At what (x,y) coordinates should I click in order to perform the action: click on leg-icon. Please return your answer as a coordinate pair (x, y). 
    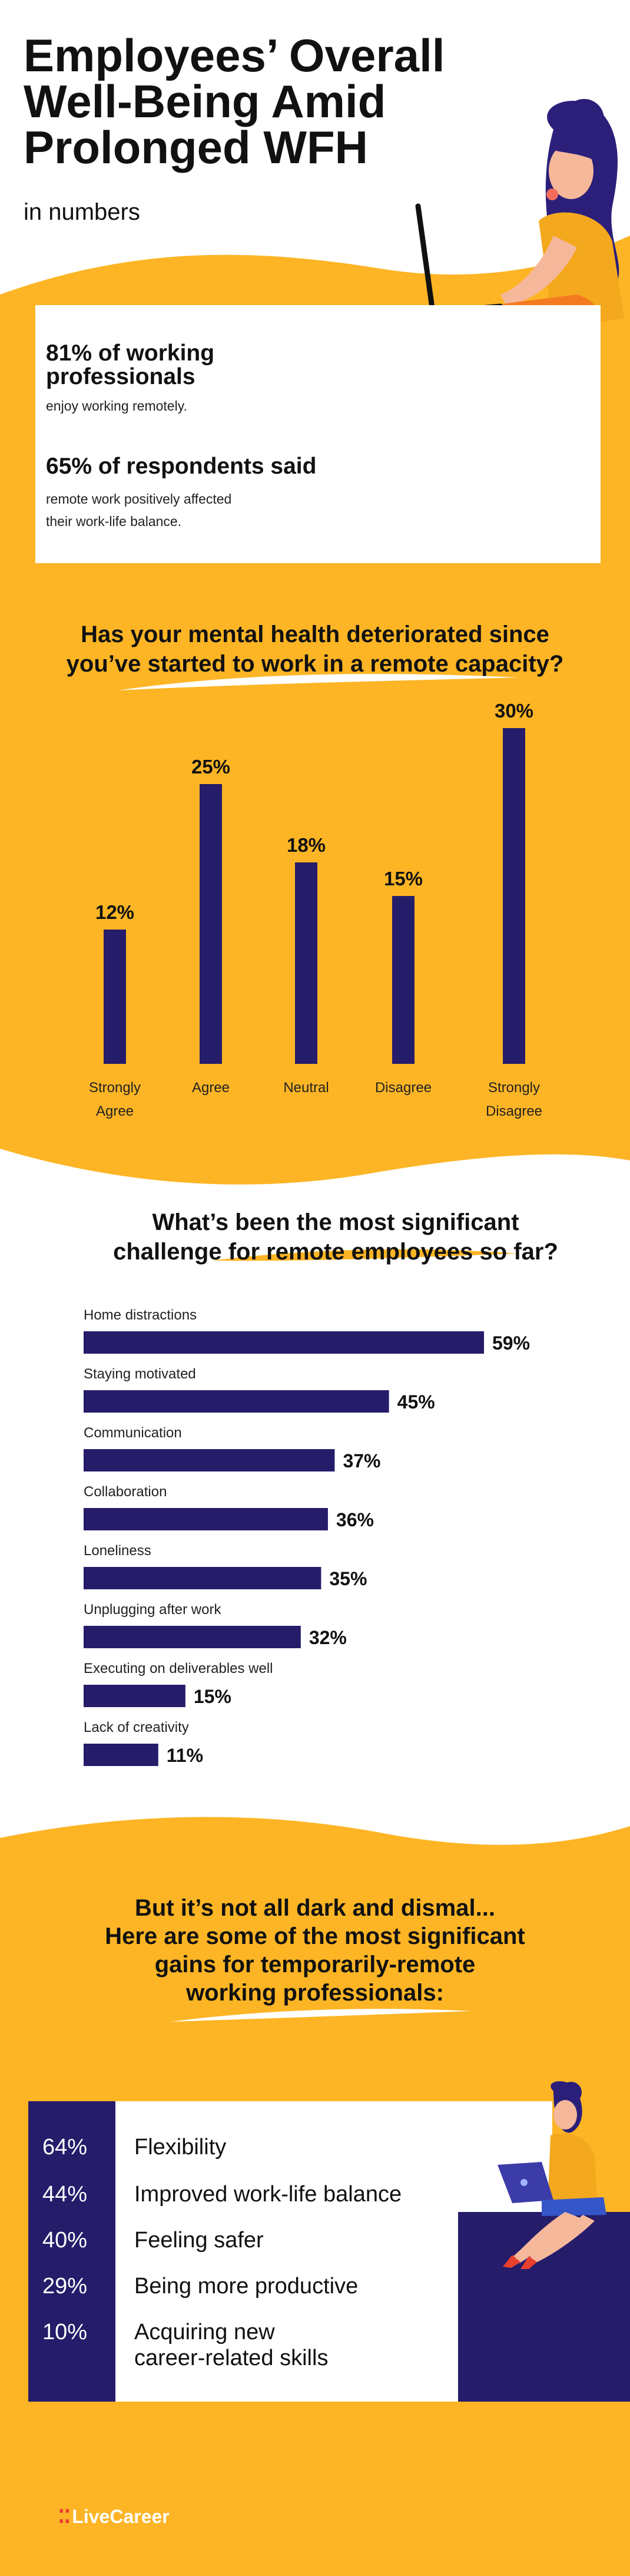
    Looking at the image, I should click on (546, 2237).